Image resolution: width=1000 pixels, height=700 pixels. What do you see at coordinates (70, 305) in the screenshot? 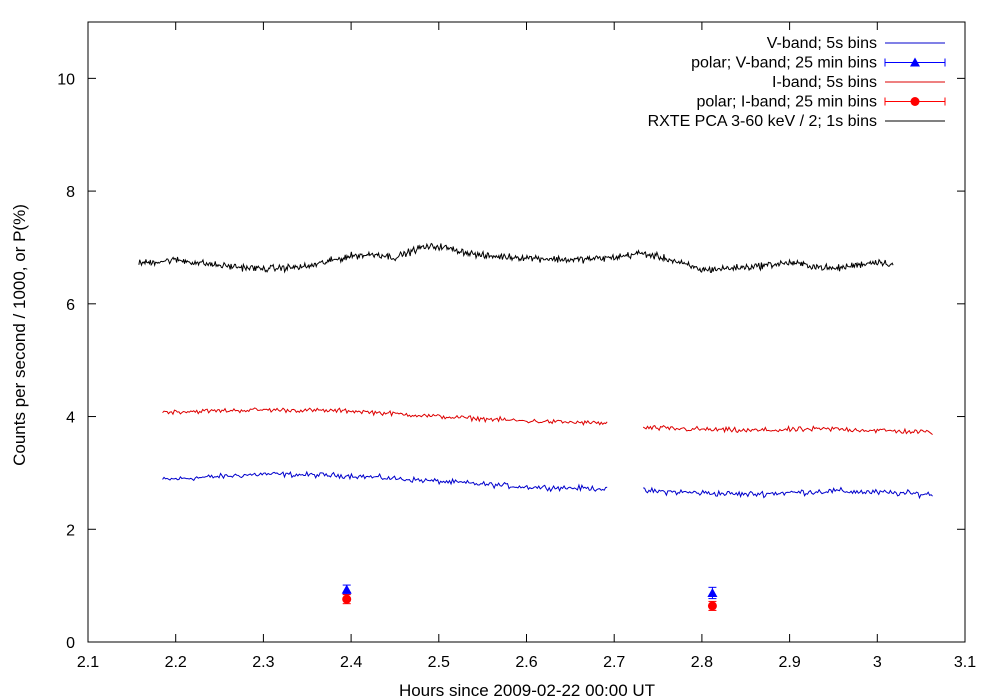
I see `y-tick-label: 6` at bounding box center [70, 305].